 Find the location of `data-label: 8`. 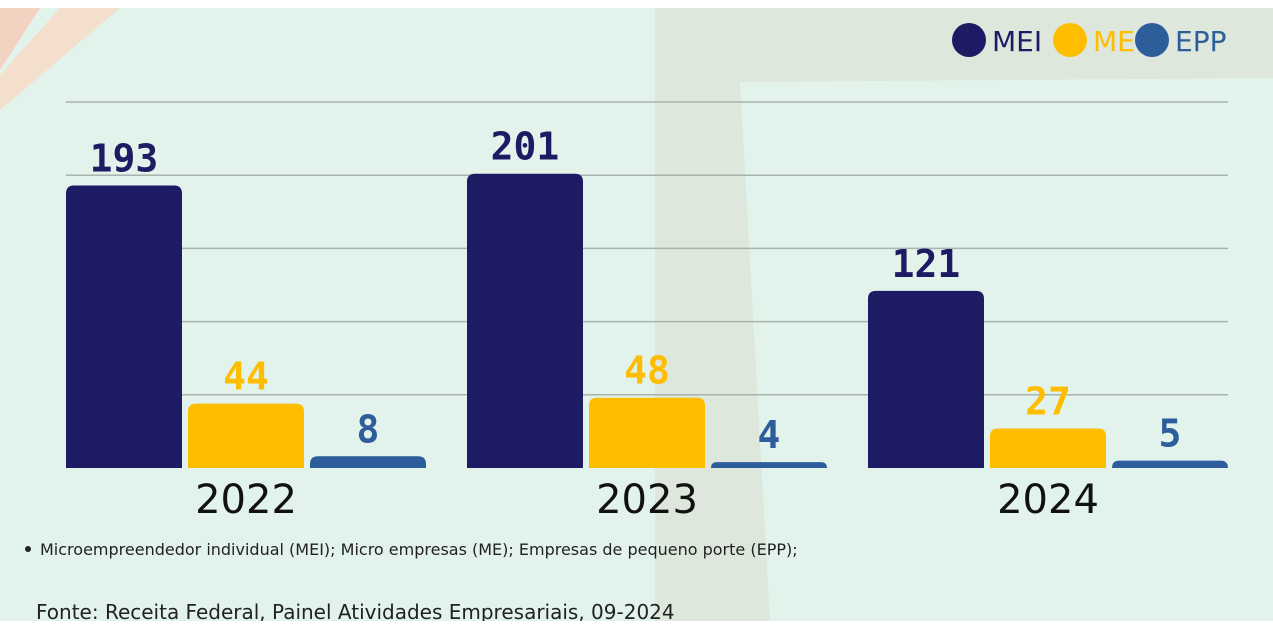

data-label: 8 is located at coordinates (368, 429).